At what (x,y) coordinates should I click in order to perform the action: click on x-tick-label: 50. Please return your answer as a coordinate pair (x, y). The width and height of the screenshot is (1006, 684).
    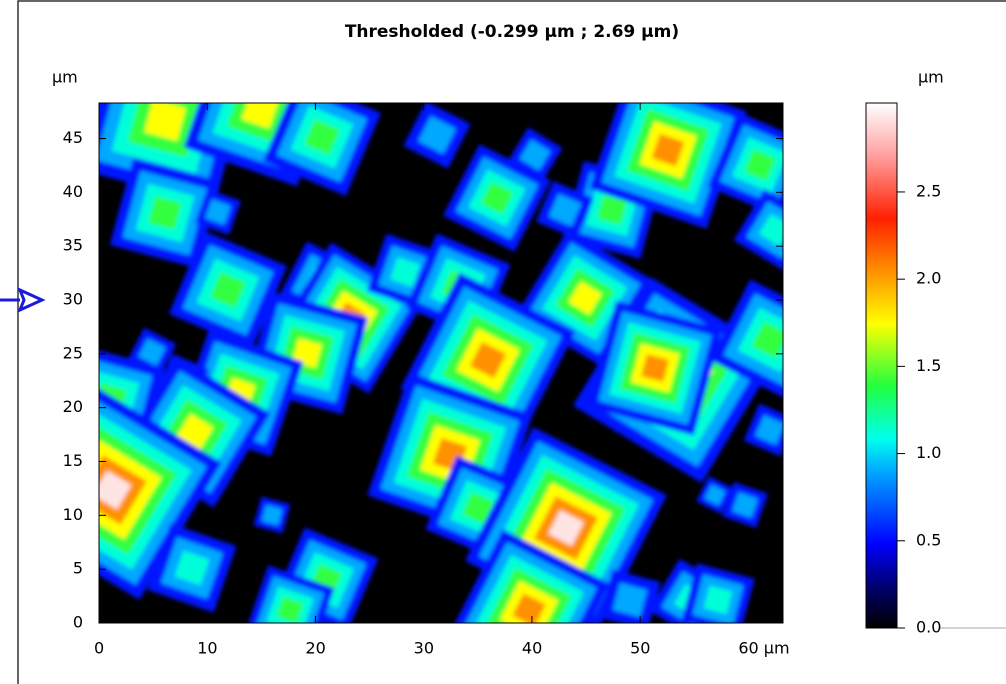
    Looking at the image, I should click on (640, 648).